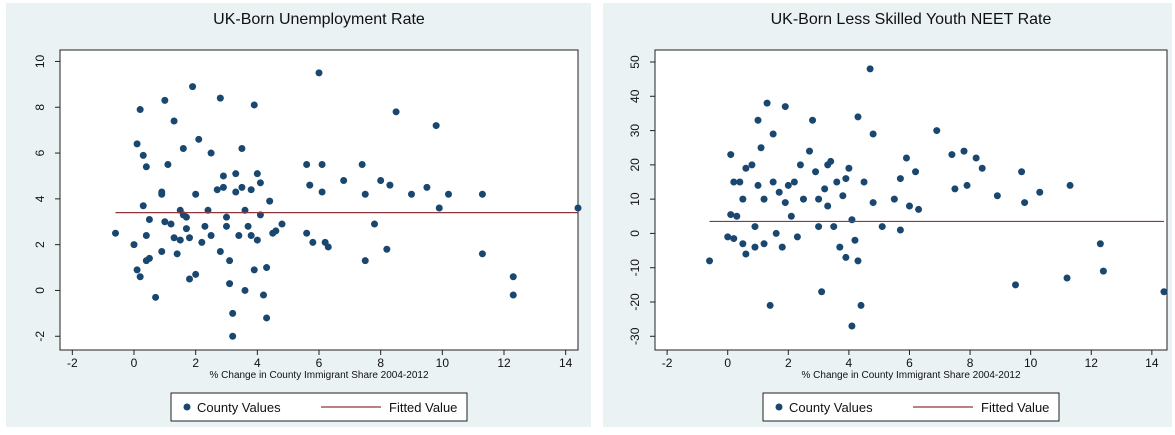  What do you see at coordinates (849, 363) in the screenshot?
I see `x-tick-label: 4` at bounding box center [849, 363].